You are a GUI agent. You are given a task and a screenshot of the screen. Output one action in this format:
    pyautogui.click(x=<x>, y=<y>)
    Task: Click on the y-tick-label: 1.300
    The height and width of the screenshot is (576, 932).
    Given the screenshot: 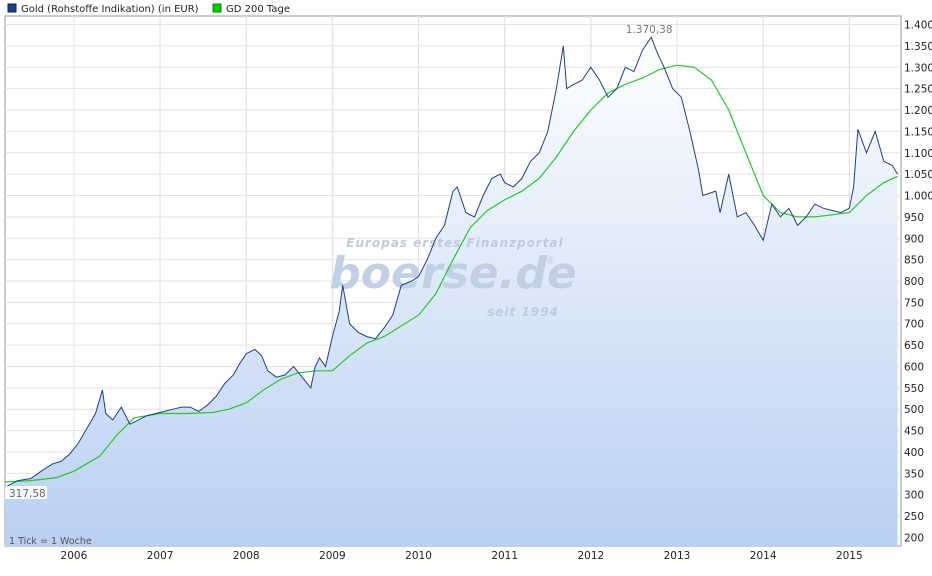 What is the action you would take?
    pyautogui.click(x=918, y=68)
    